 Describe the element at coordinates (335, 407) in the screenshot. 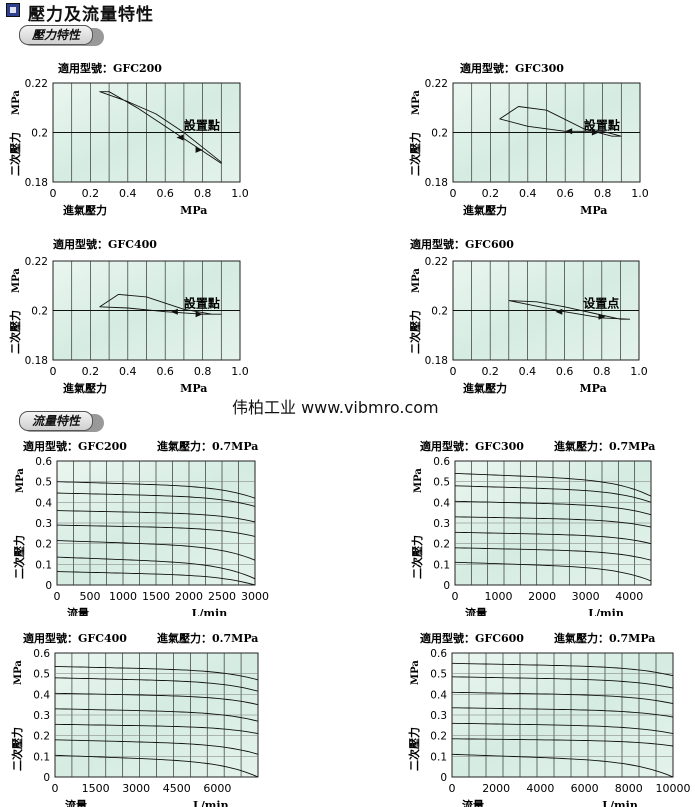

I see `watermark: 伟柏工业 www.vibmro.com` at that location.